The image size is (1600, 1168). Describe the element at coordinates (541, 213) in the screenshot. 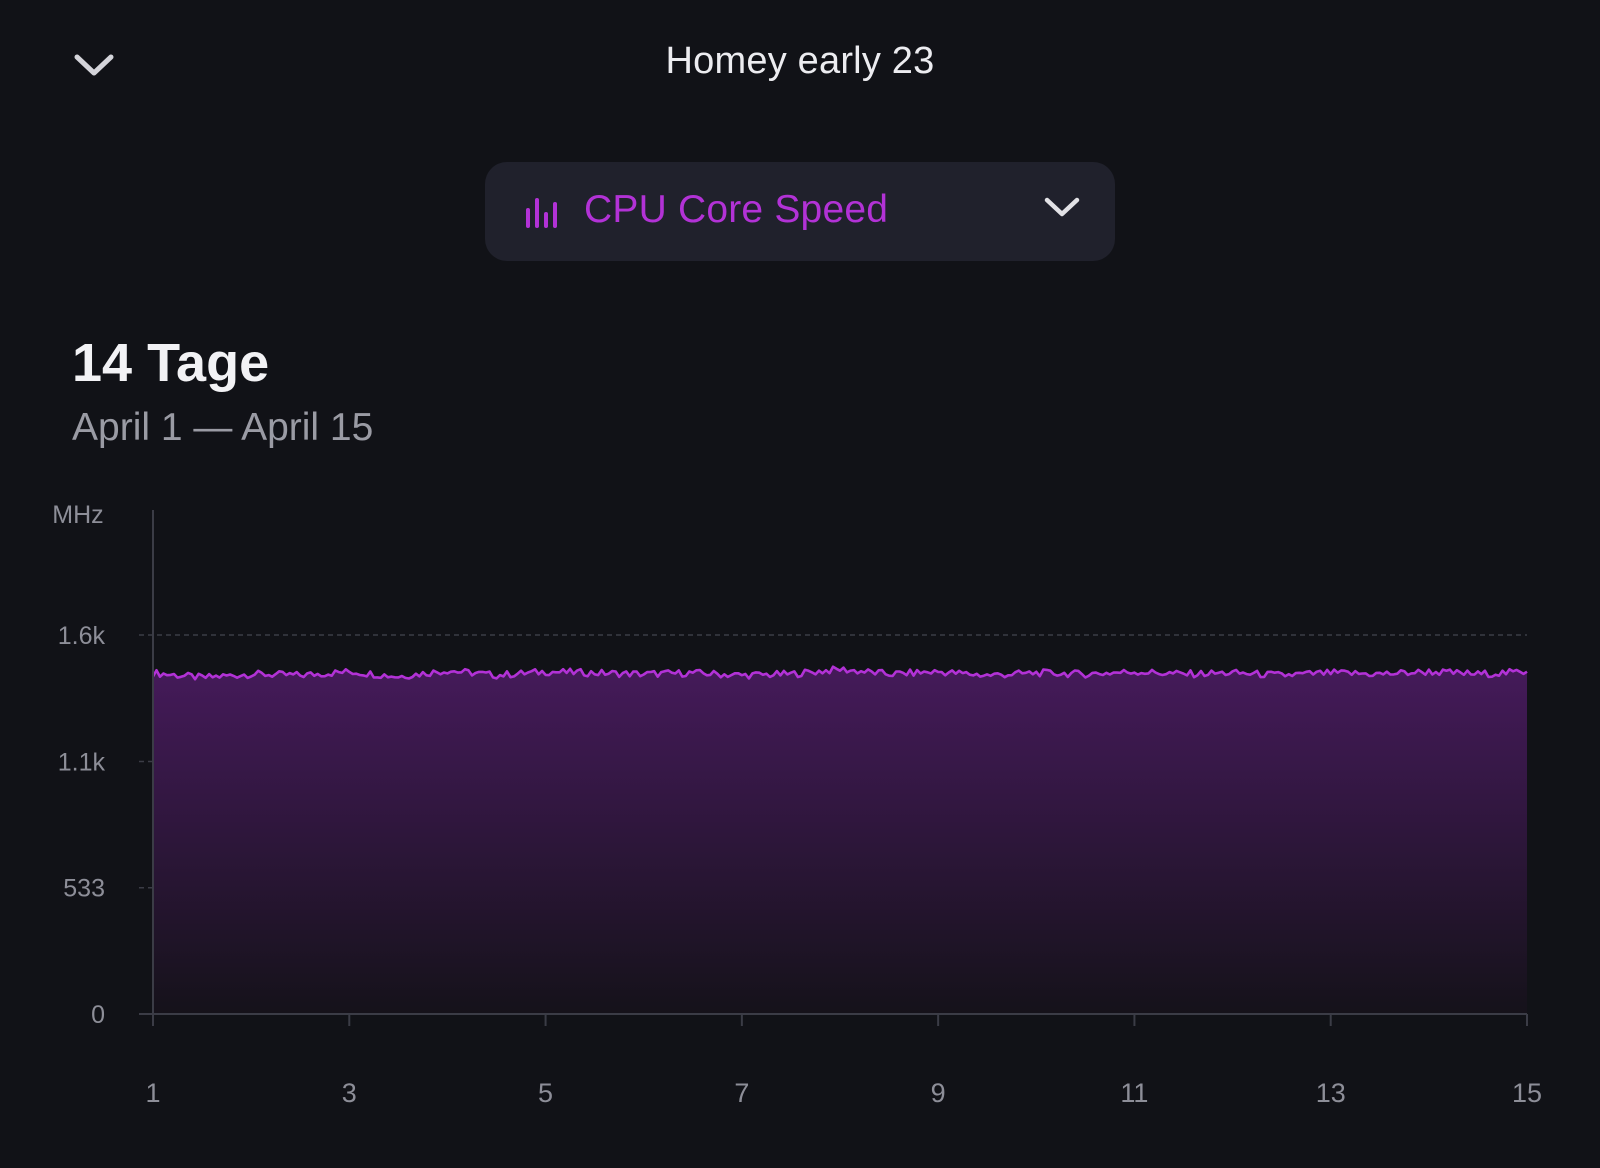

I see `bar-chart-icon` at that location.